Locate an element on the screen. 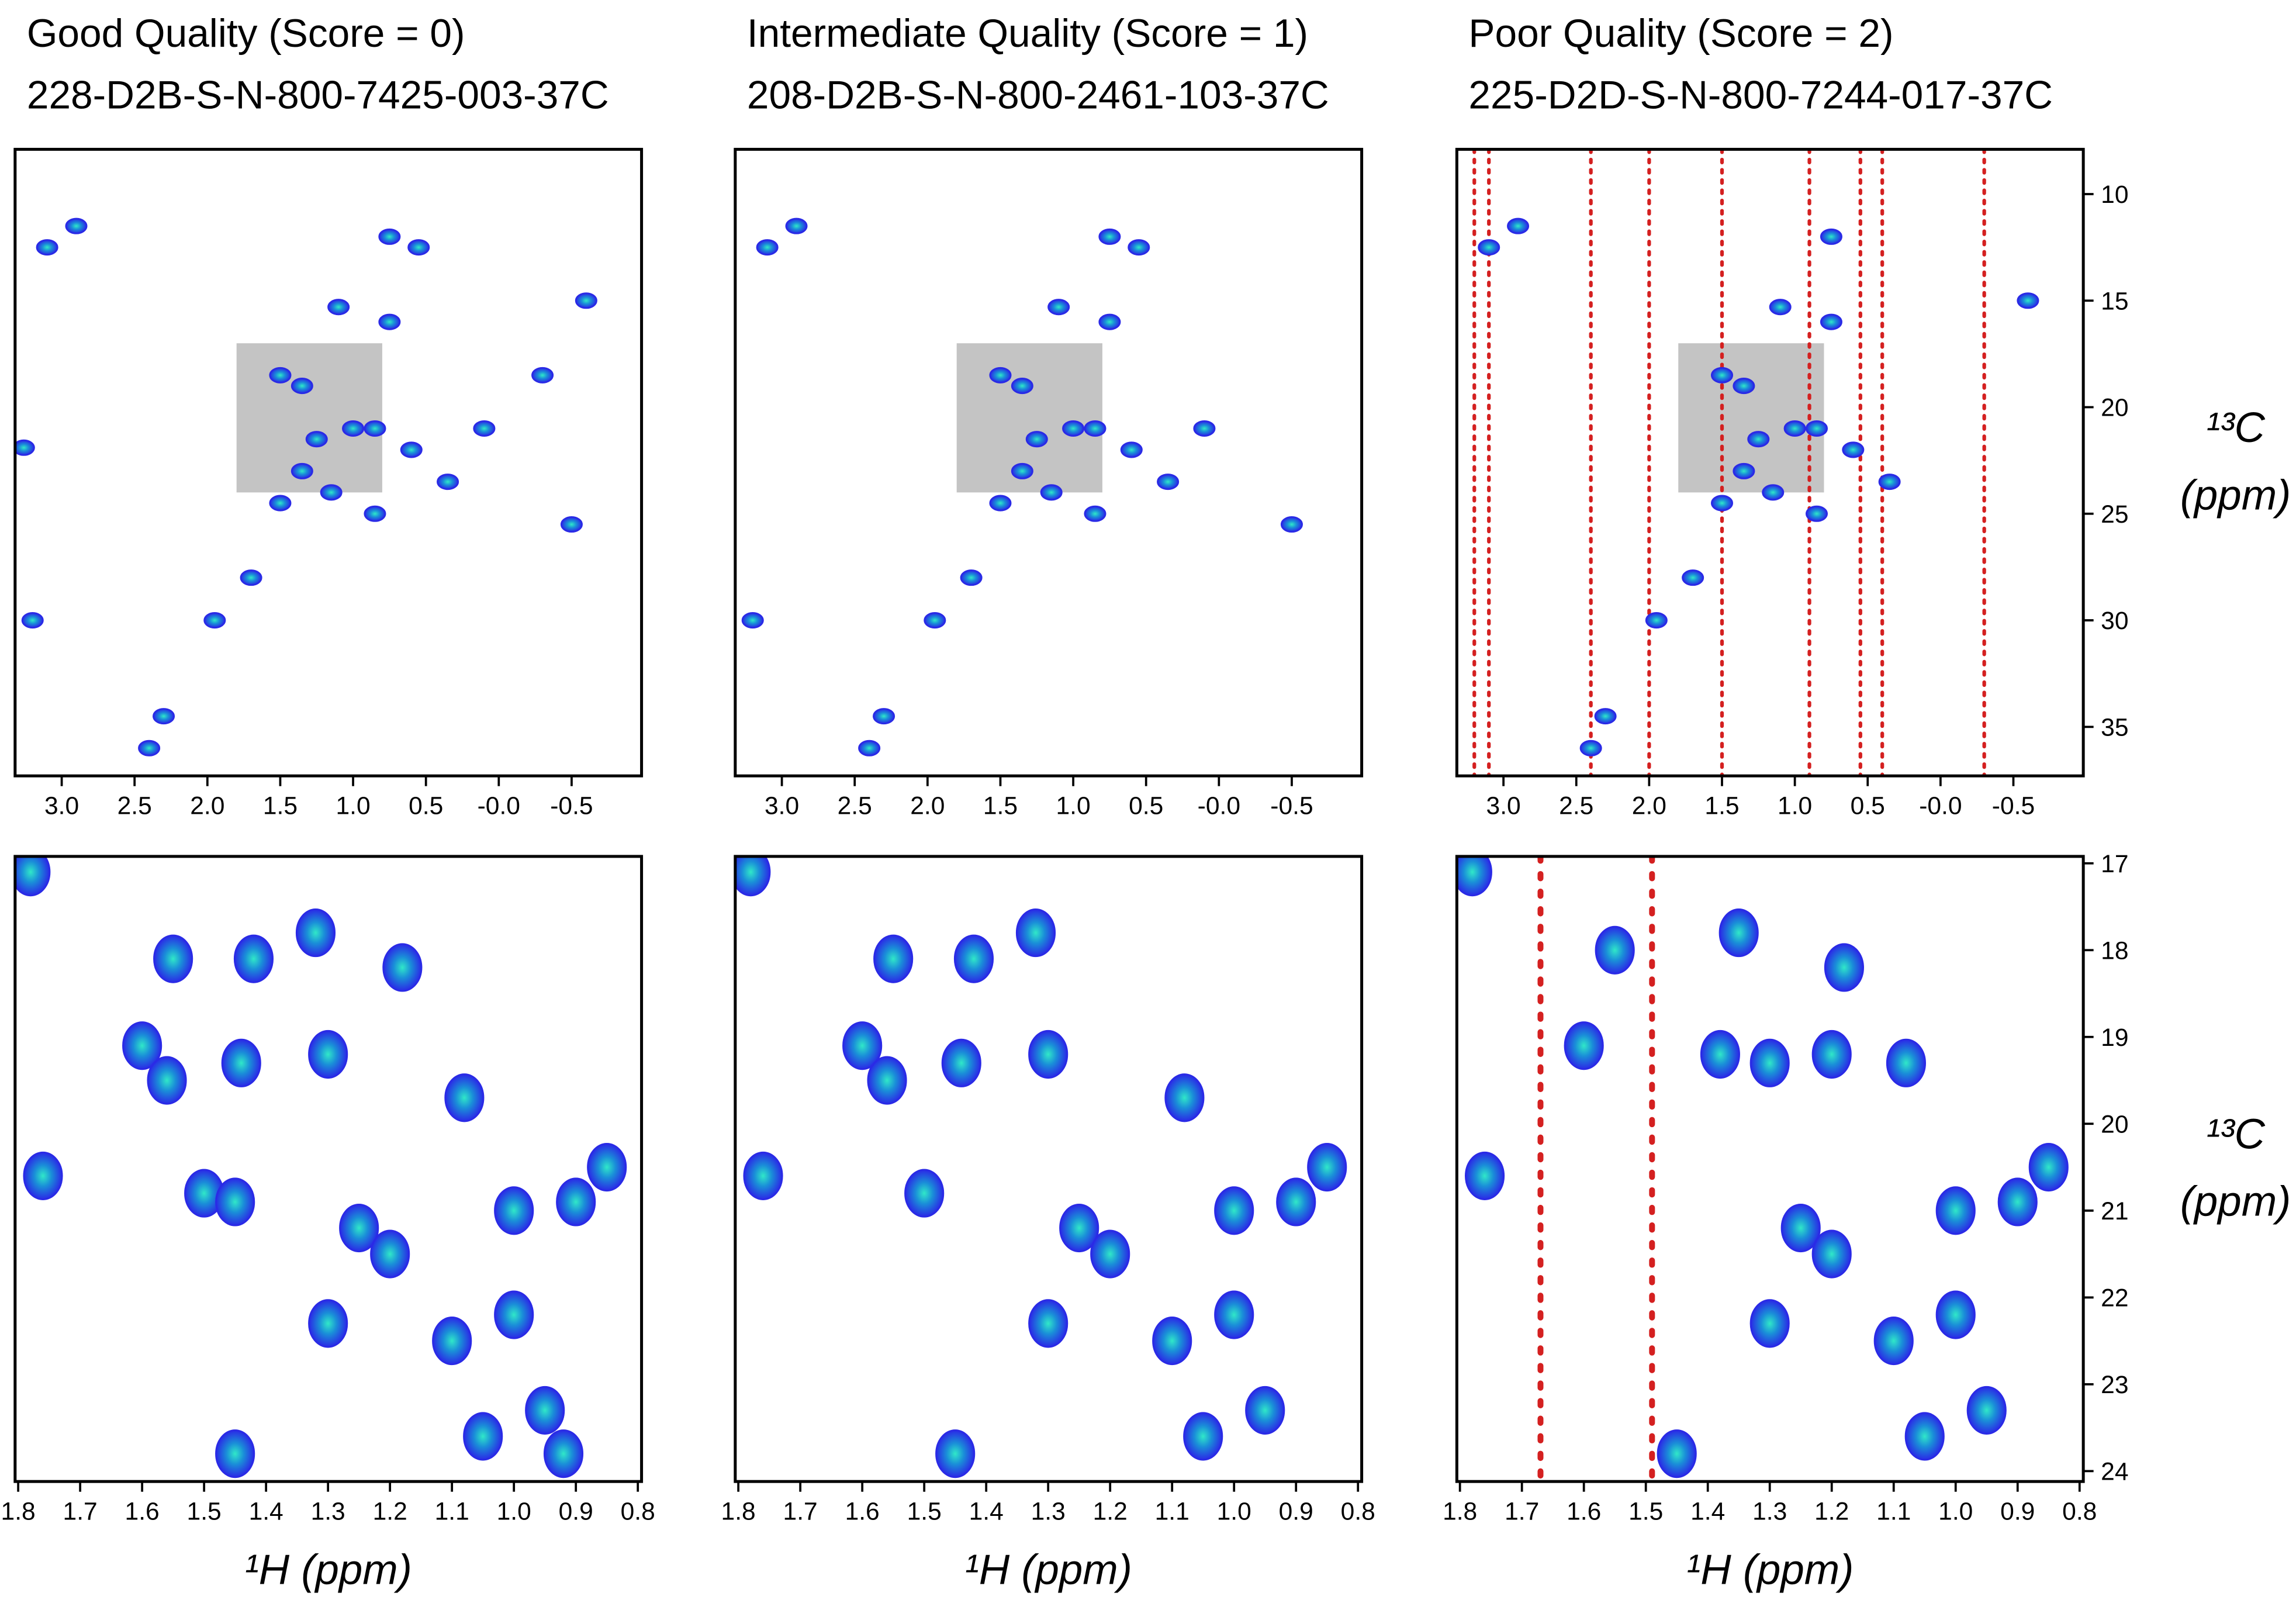  y-tick-label: 25 is located at coordinates (2114, 514).